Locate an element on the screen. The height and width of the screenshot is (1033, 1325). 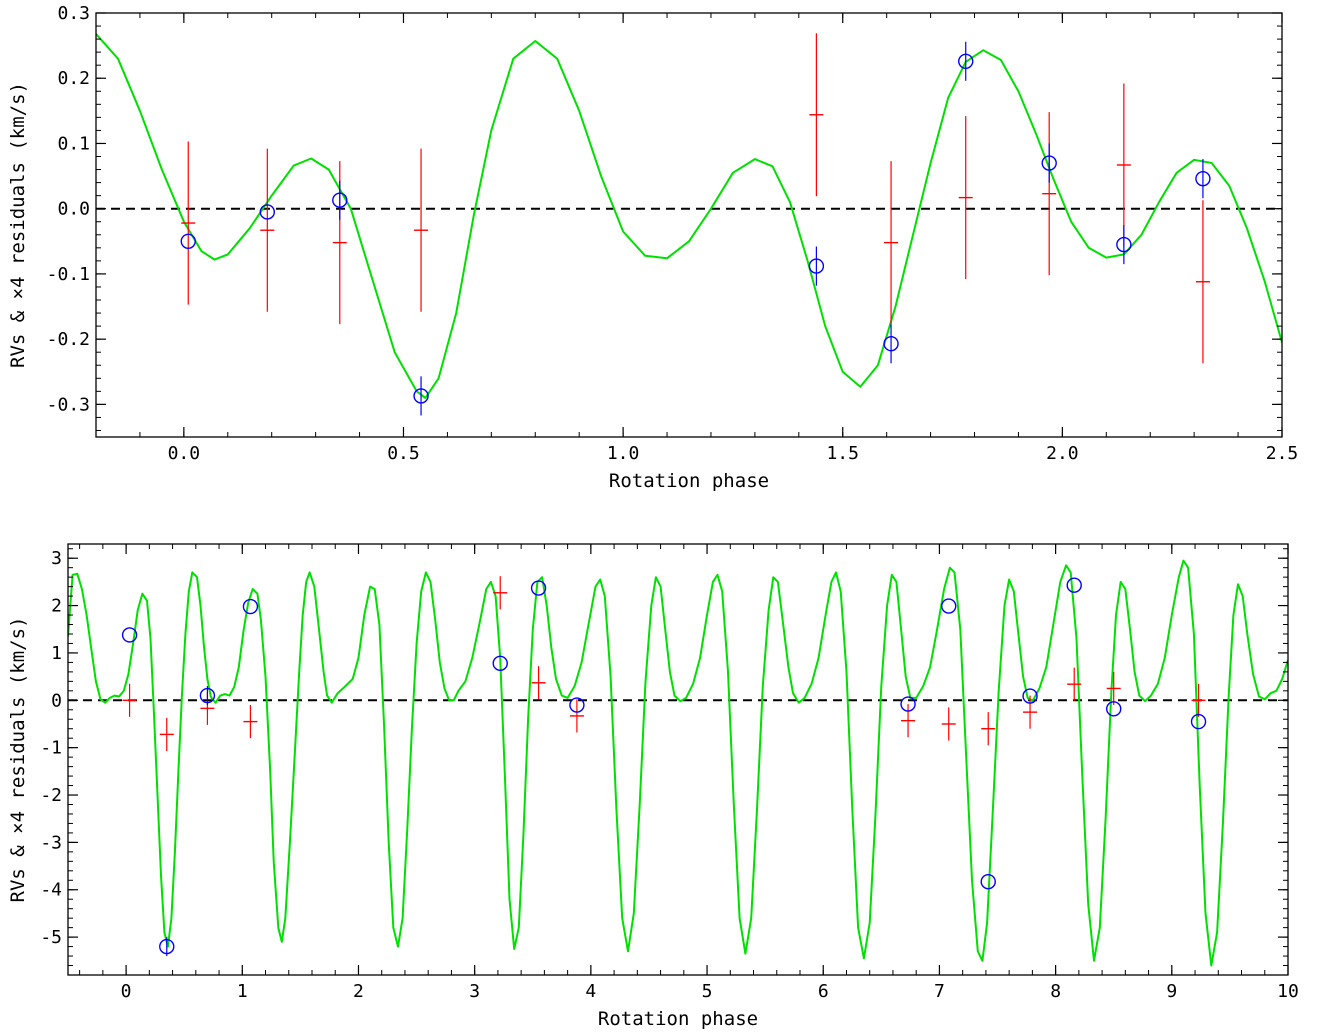
x-tick-label: 7 is located at coordinates (939, 991).